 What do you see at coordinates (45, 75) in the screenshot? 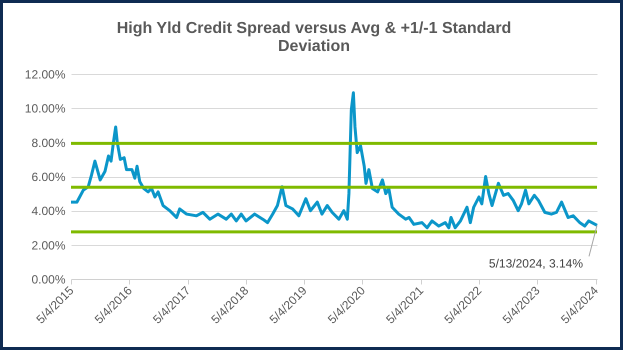
I see `y-tick-label: 12.00%` at bounding box center [45, 75].